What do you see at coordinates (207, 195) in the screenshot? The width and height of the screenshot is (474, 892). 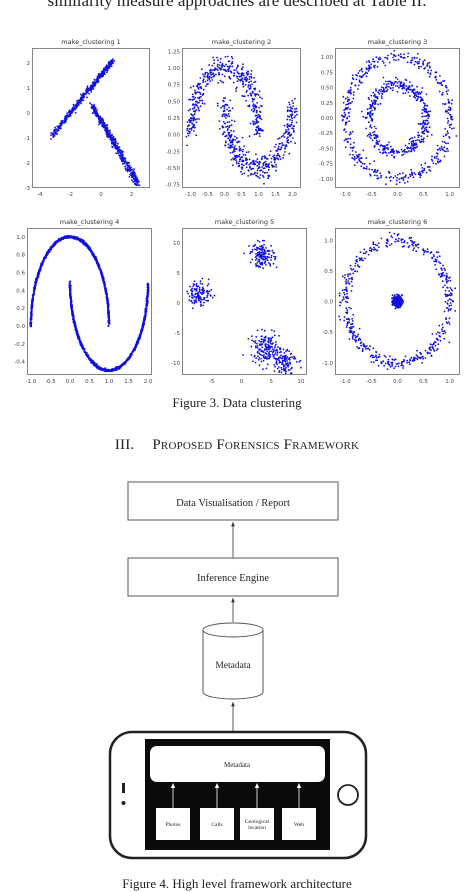 I see `x-tick-label: -0.5` at bounding box center [207, 195].